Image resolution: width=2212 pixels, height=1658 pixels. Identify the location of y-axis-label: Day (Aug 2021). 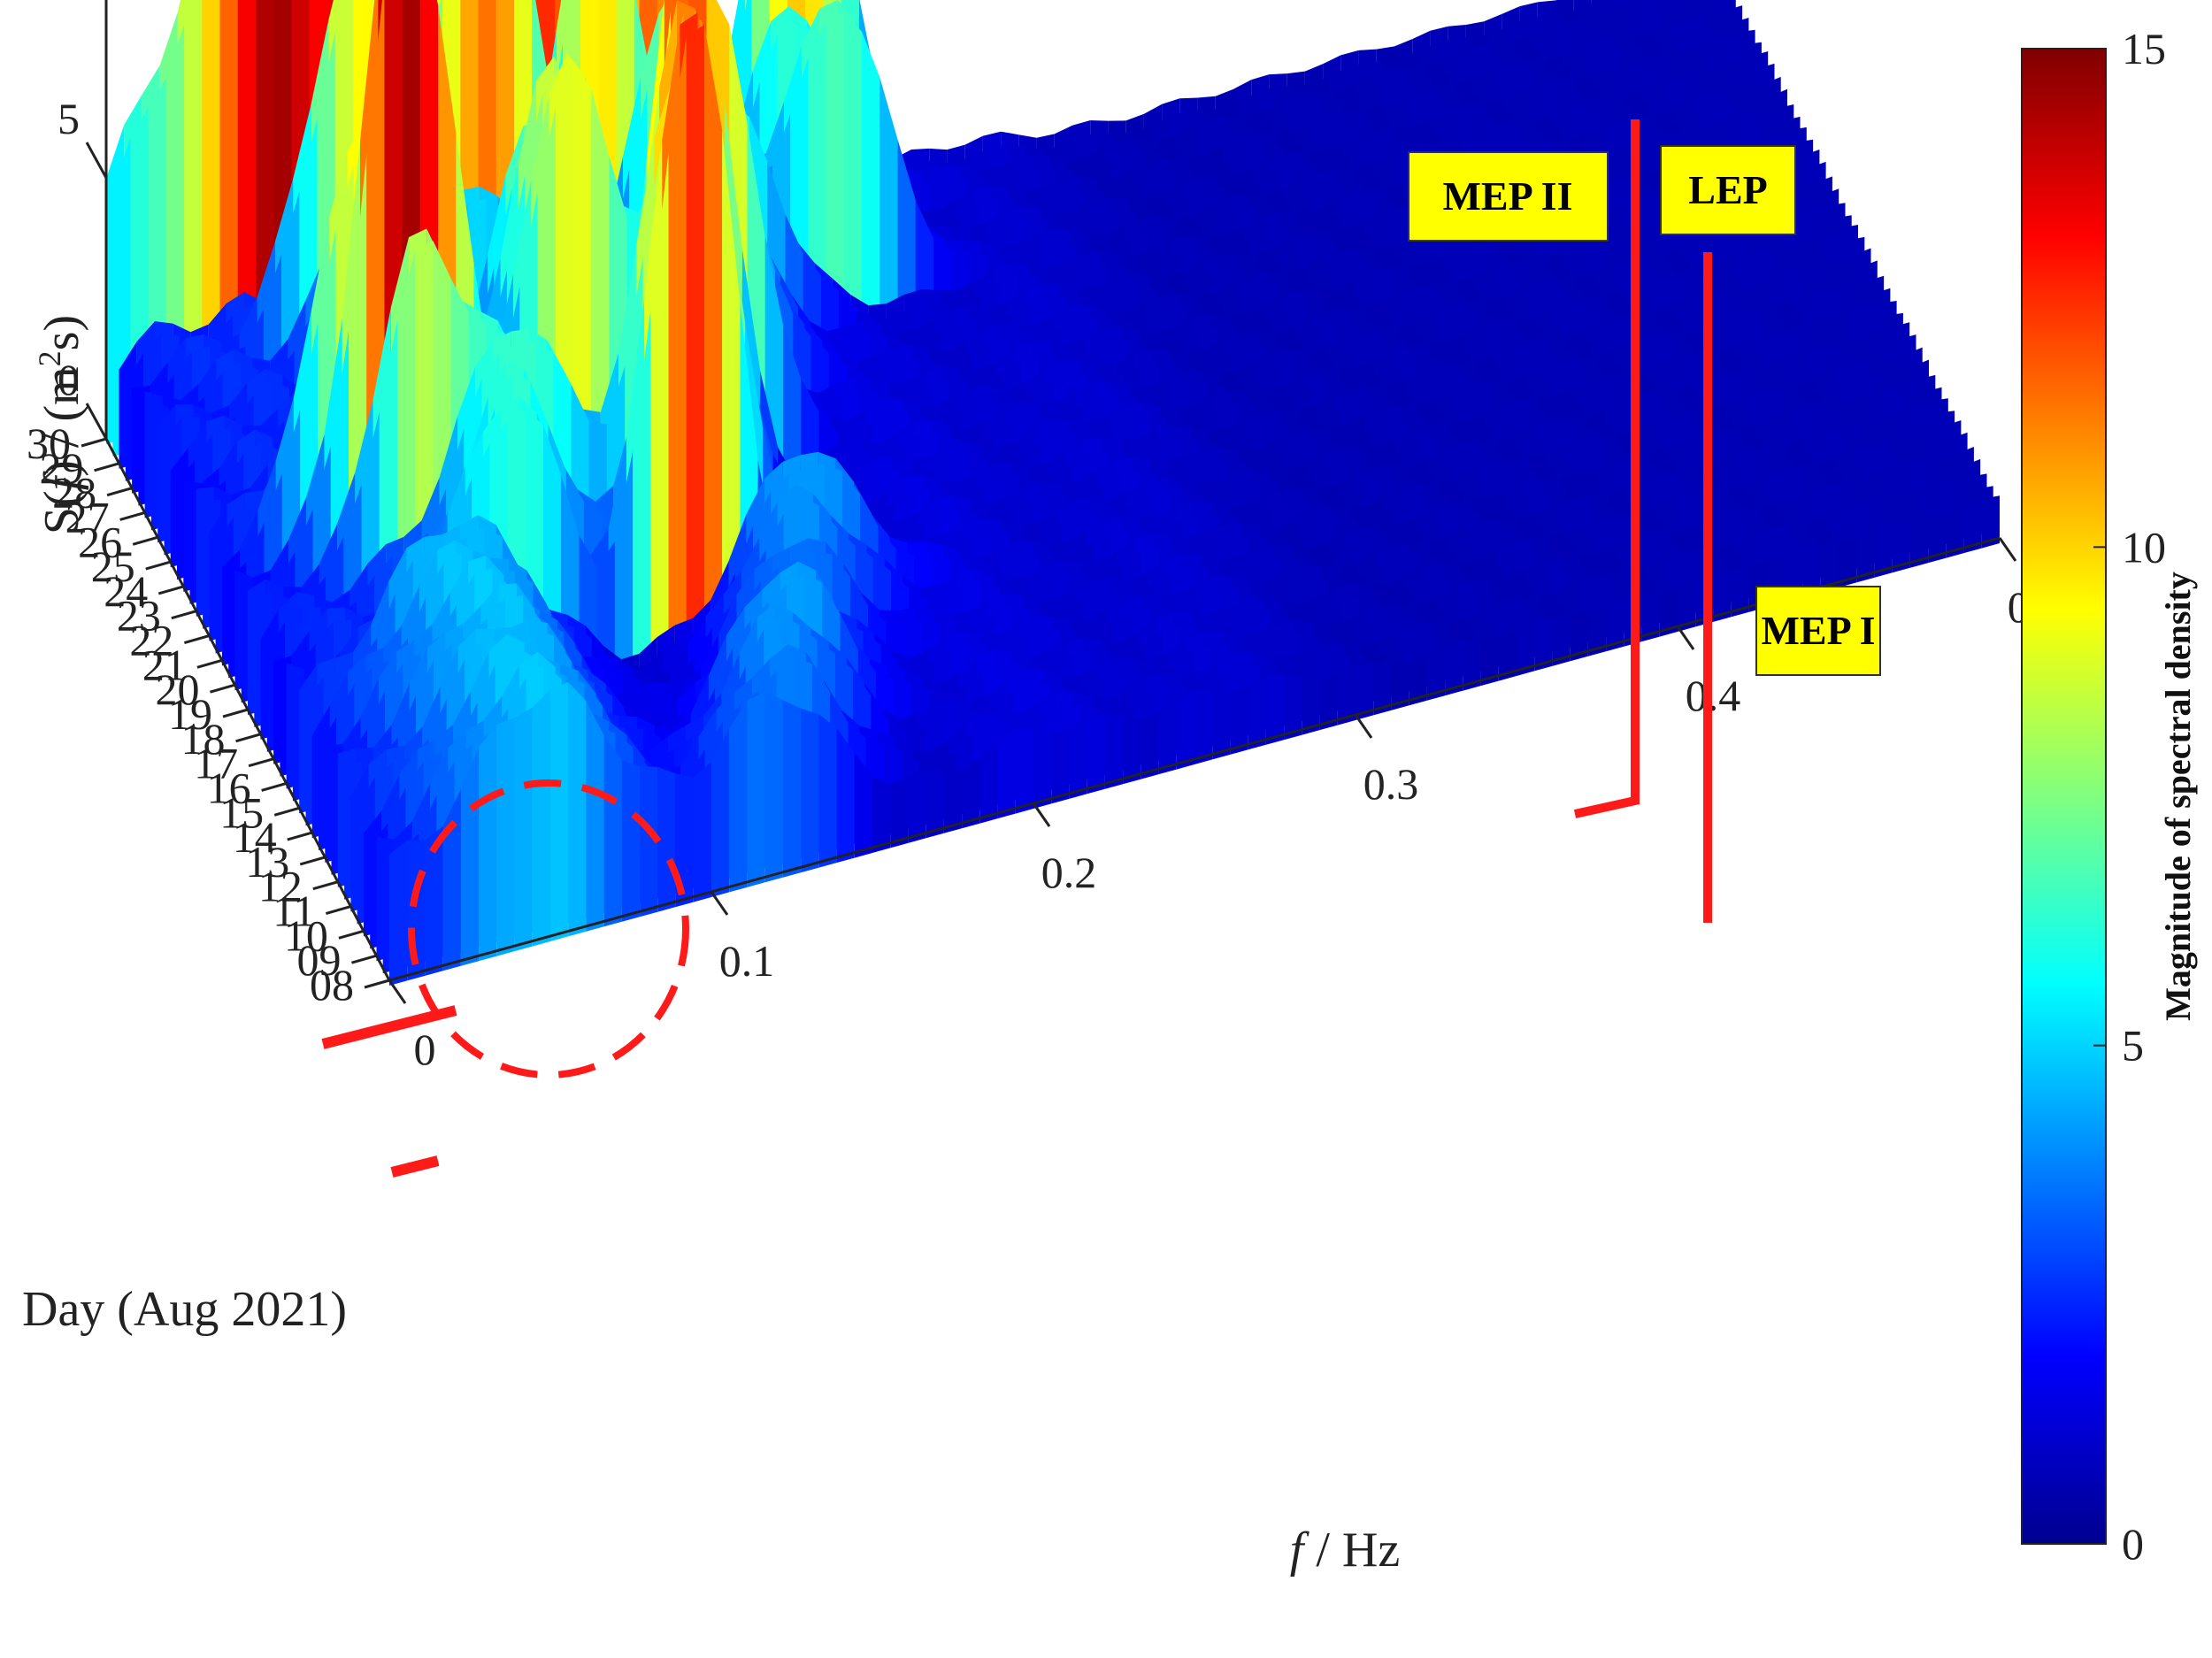
(185, 1310).